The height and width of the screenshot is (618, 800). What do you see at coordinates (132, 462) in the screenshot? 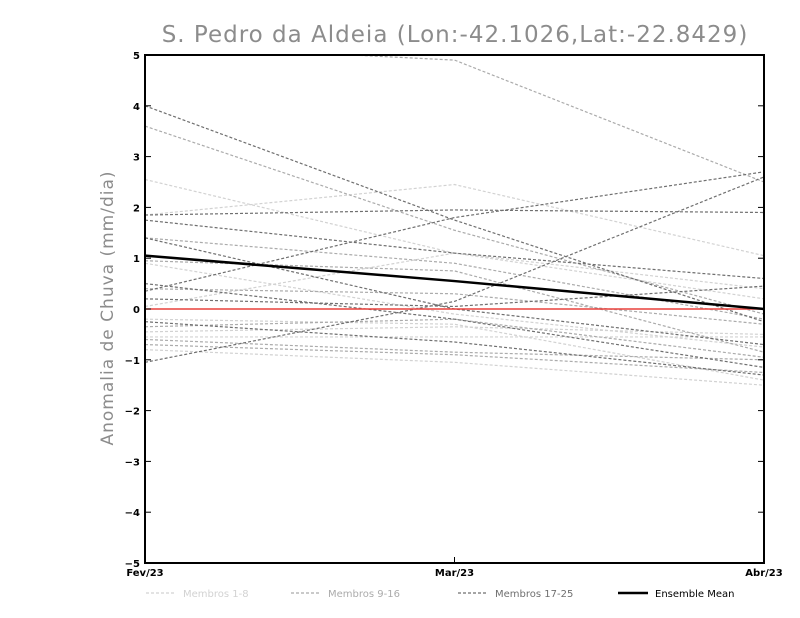
I see `y-tick-label: −3` at bounding box center [132, 462].